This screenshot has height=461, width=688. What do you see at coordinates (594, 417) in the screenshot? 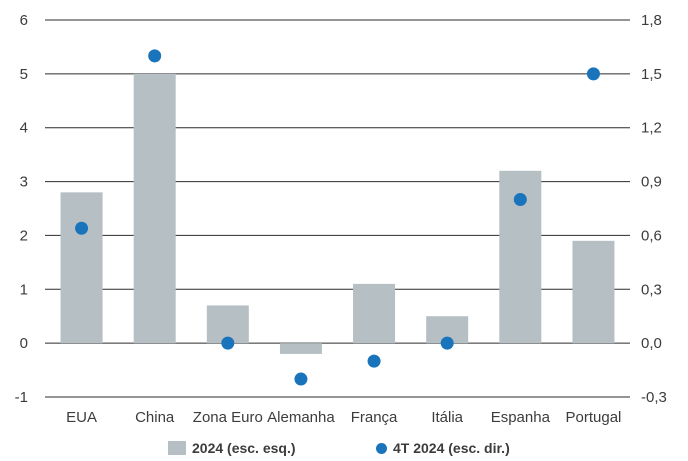
I see `x-tick-label: Portugal` at bounding box center [594, 417].